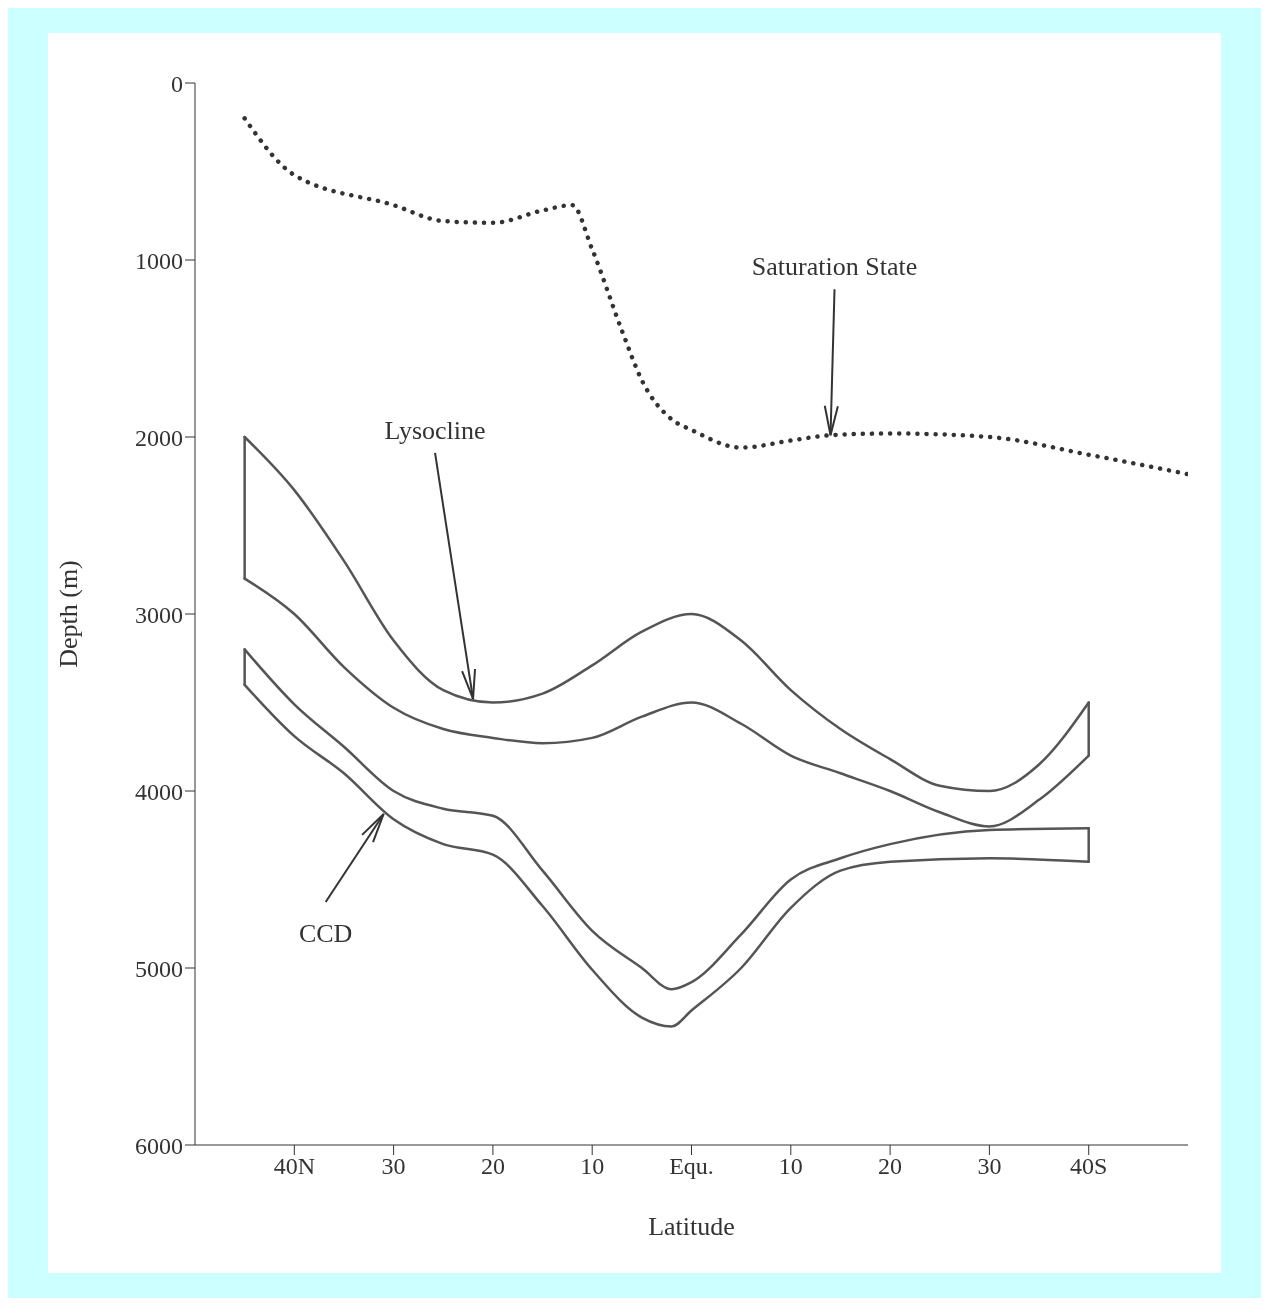 This screenshot has width=1269, height=1314. I want to click on y-tick-label: 6000, so click(159, 1145).